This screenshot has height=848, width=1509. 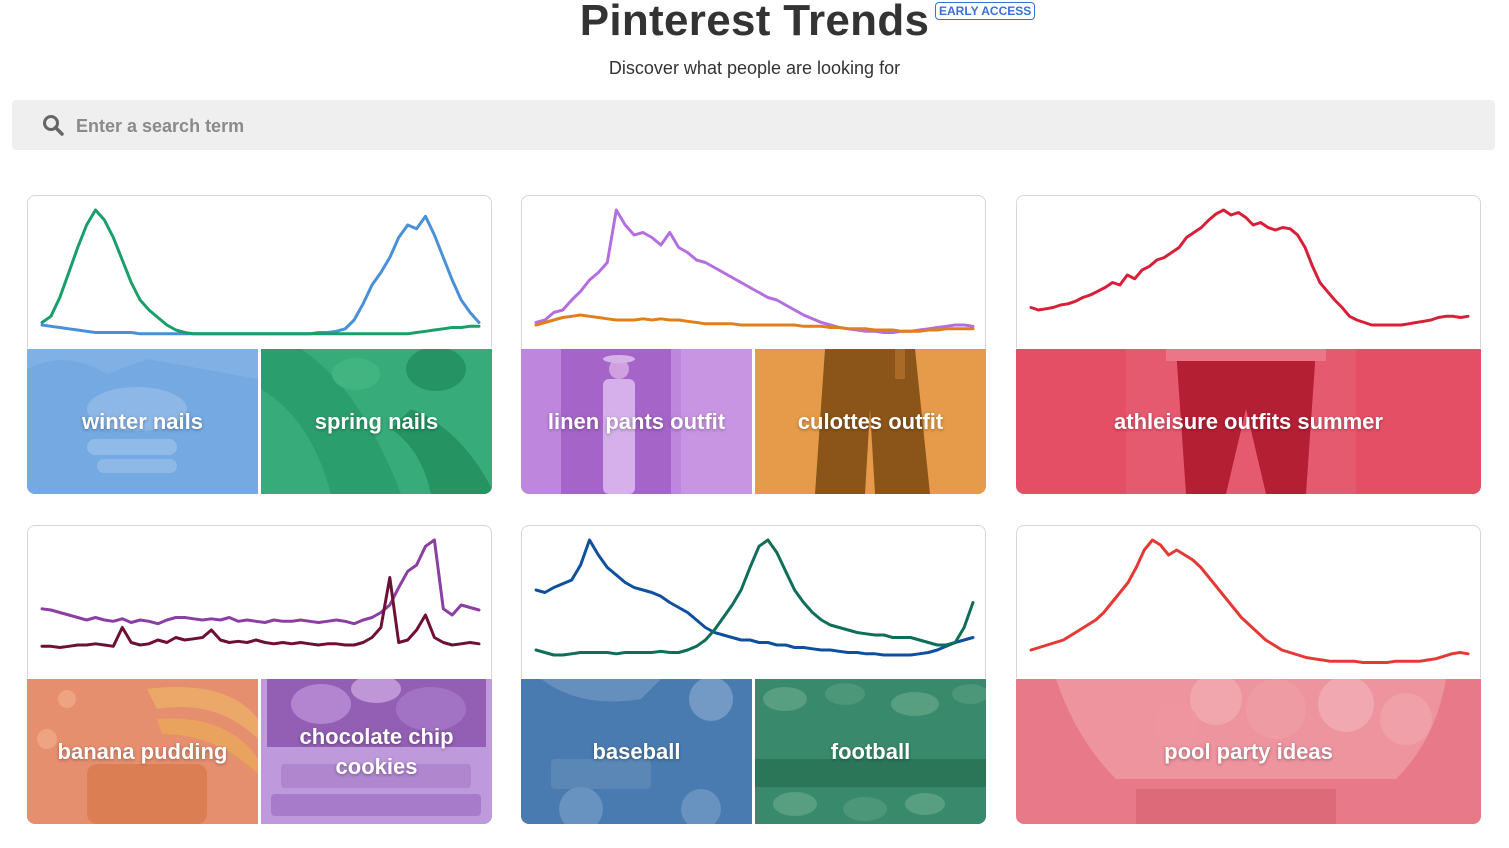 I want to click on baseball-grips-image, so click(x=636, y=751).